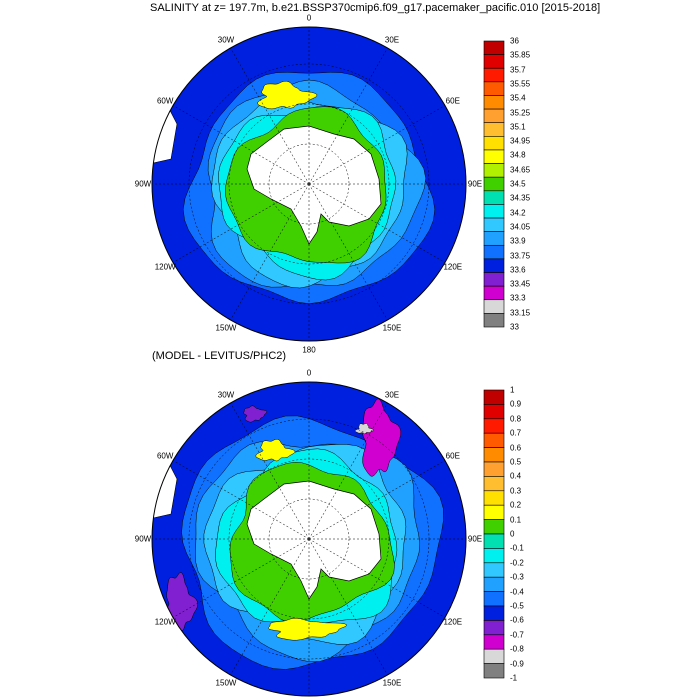  I want to click on colorbar-tick-label: 1, so click(512, 390).